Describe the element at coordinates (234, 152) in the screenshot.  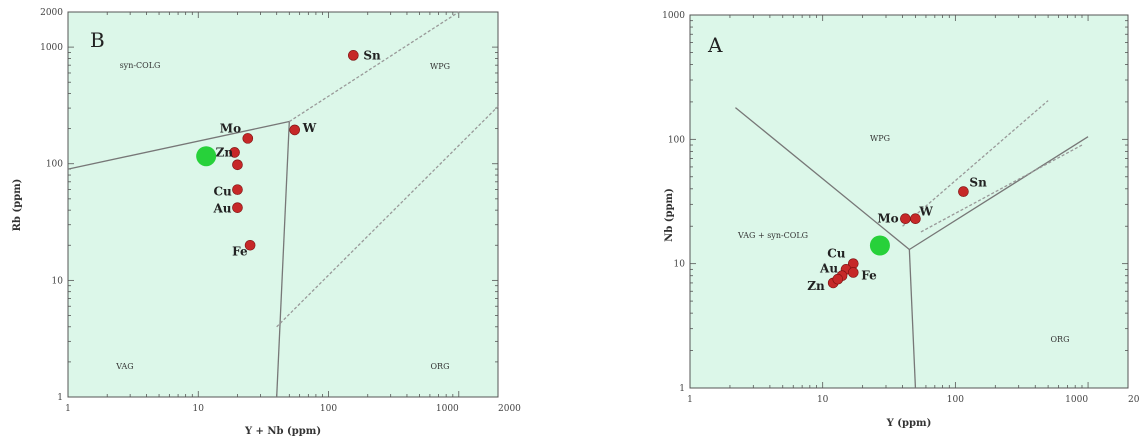
I see `point-zn` at that location.